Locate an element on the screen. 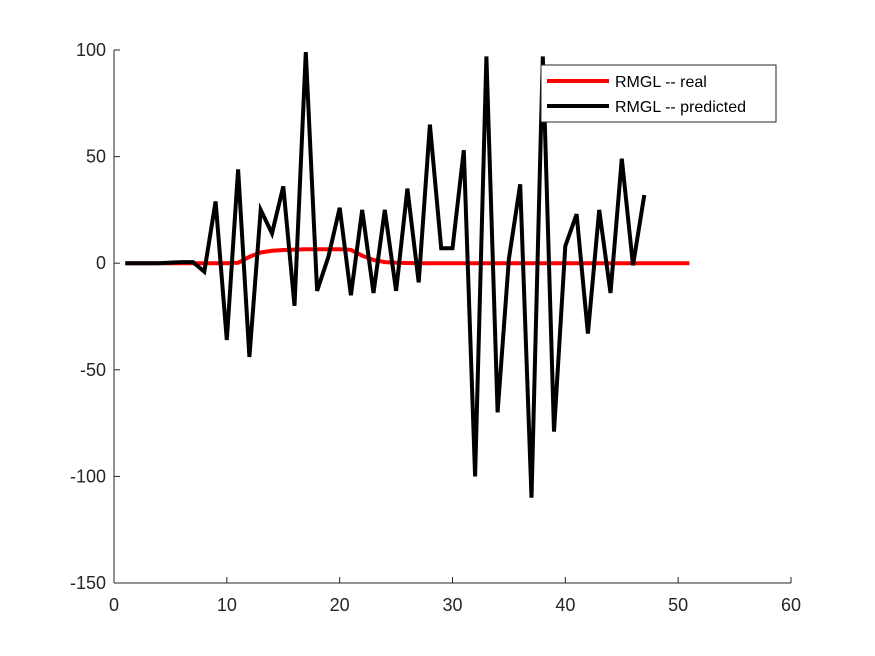 This screenshot has width=875, height=656. x-tick-label: 0 is located at coordinates (114, 605).